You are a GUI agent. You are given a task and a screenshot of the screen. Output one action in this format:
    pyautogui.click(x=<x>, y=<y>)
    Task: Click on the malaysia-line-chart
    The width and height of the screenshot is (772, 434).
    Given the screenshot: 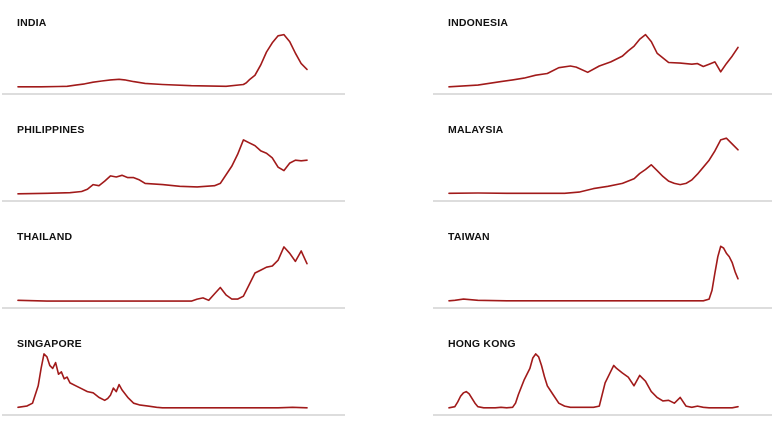 What is the action you would take?
    pyautogui.click(x=602, y=169)
    